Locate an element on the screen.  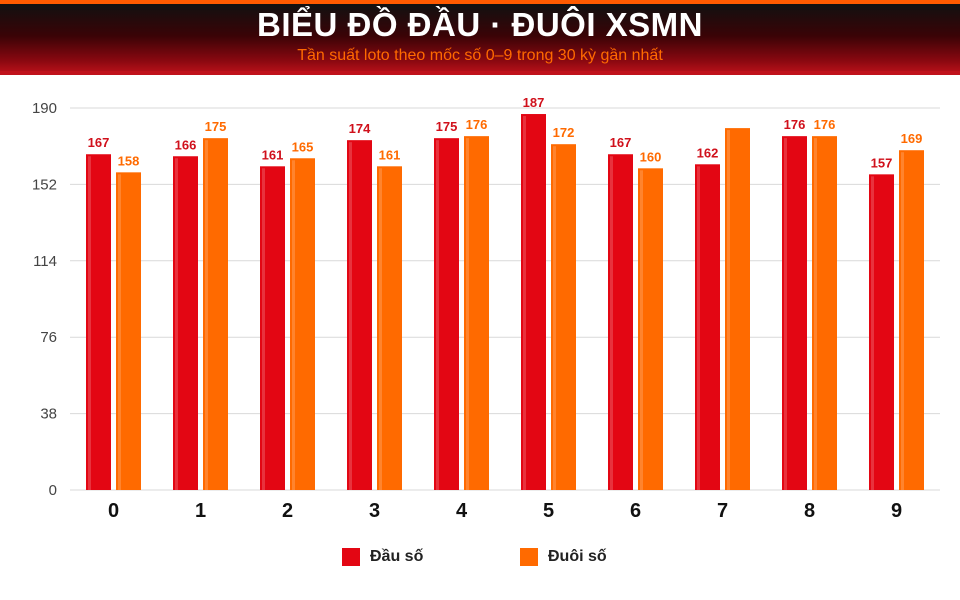
x-tick-label: 0 is located at coordinates (113, 511).